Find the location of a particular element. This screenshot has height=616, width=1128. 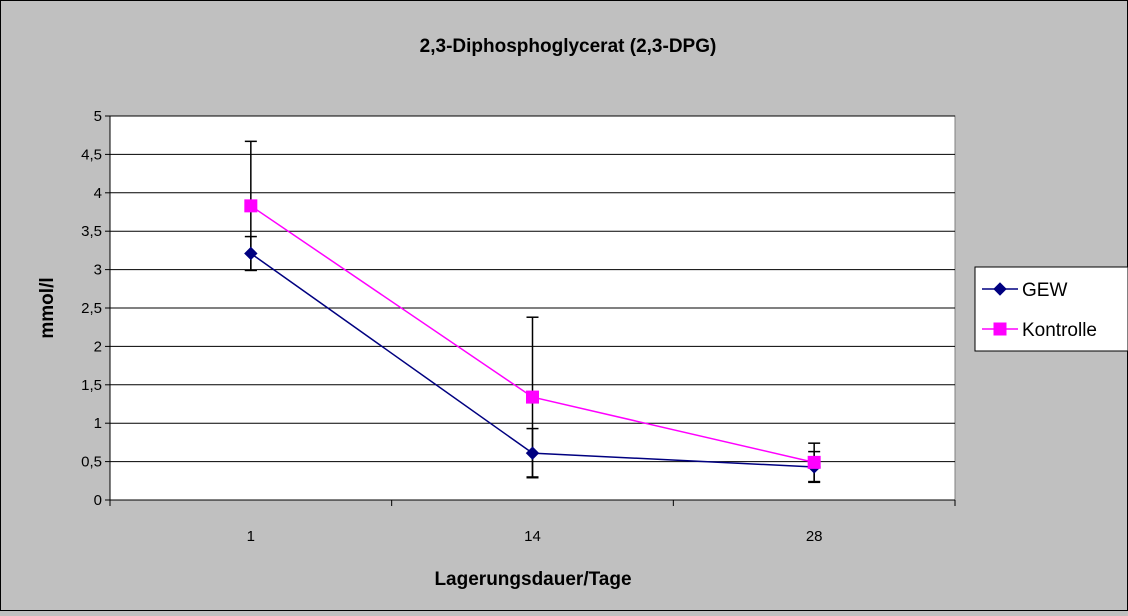

y-tick-label: 1,5 is located at coordinates (91, 385).